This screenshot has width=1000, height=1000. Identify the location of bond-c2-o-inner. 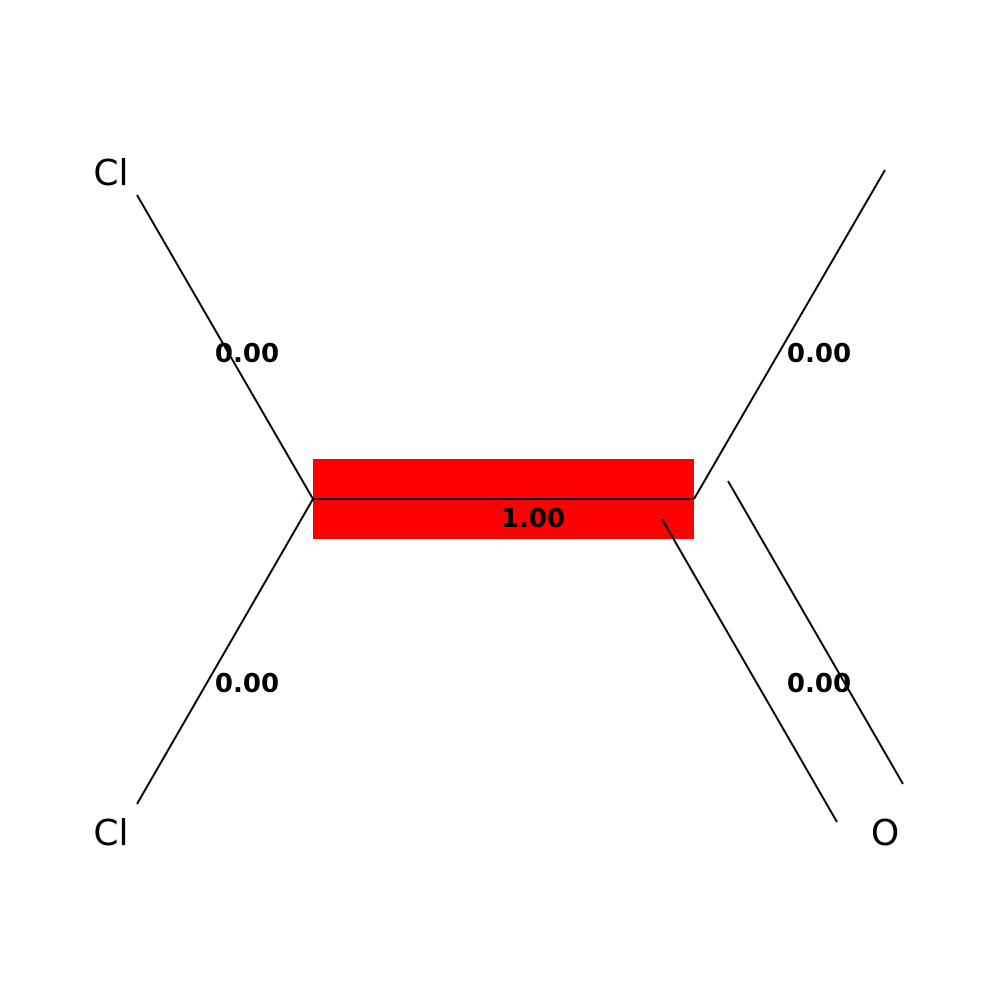
(749, 670).